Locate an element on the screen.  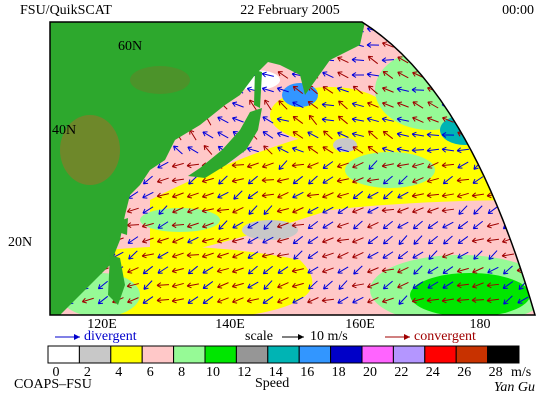
colorbar-label: 14 is located at coordinates (276, 372).